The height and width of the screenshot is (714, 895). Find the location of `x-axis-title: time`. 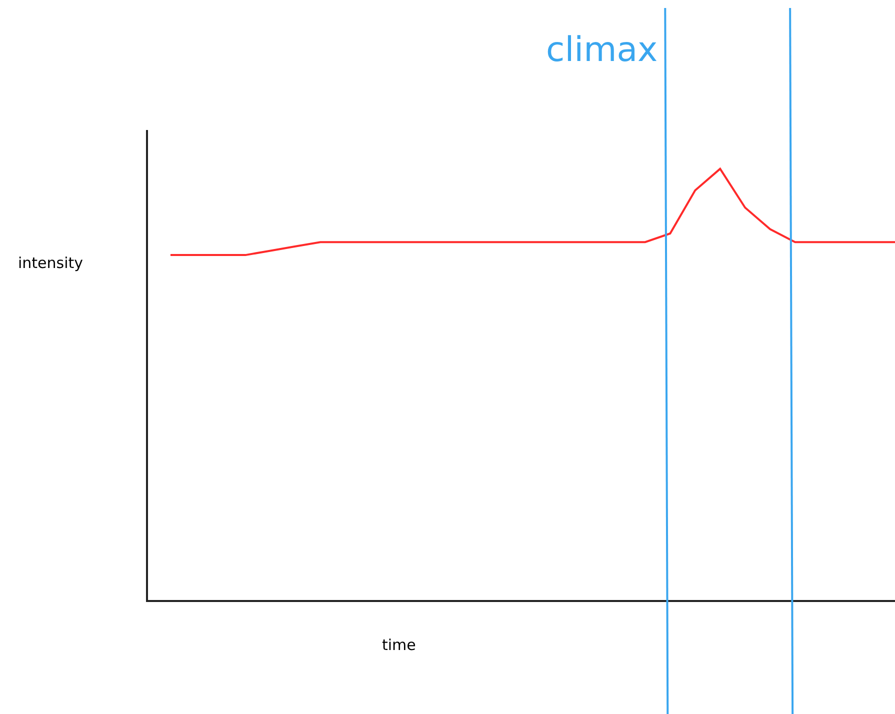

x-axis-title: time is located at coordinates (399, 645).